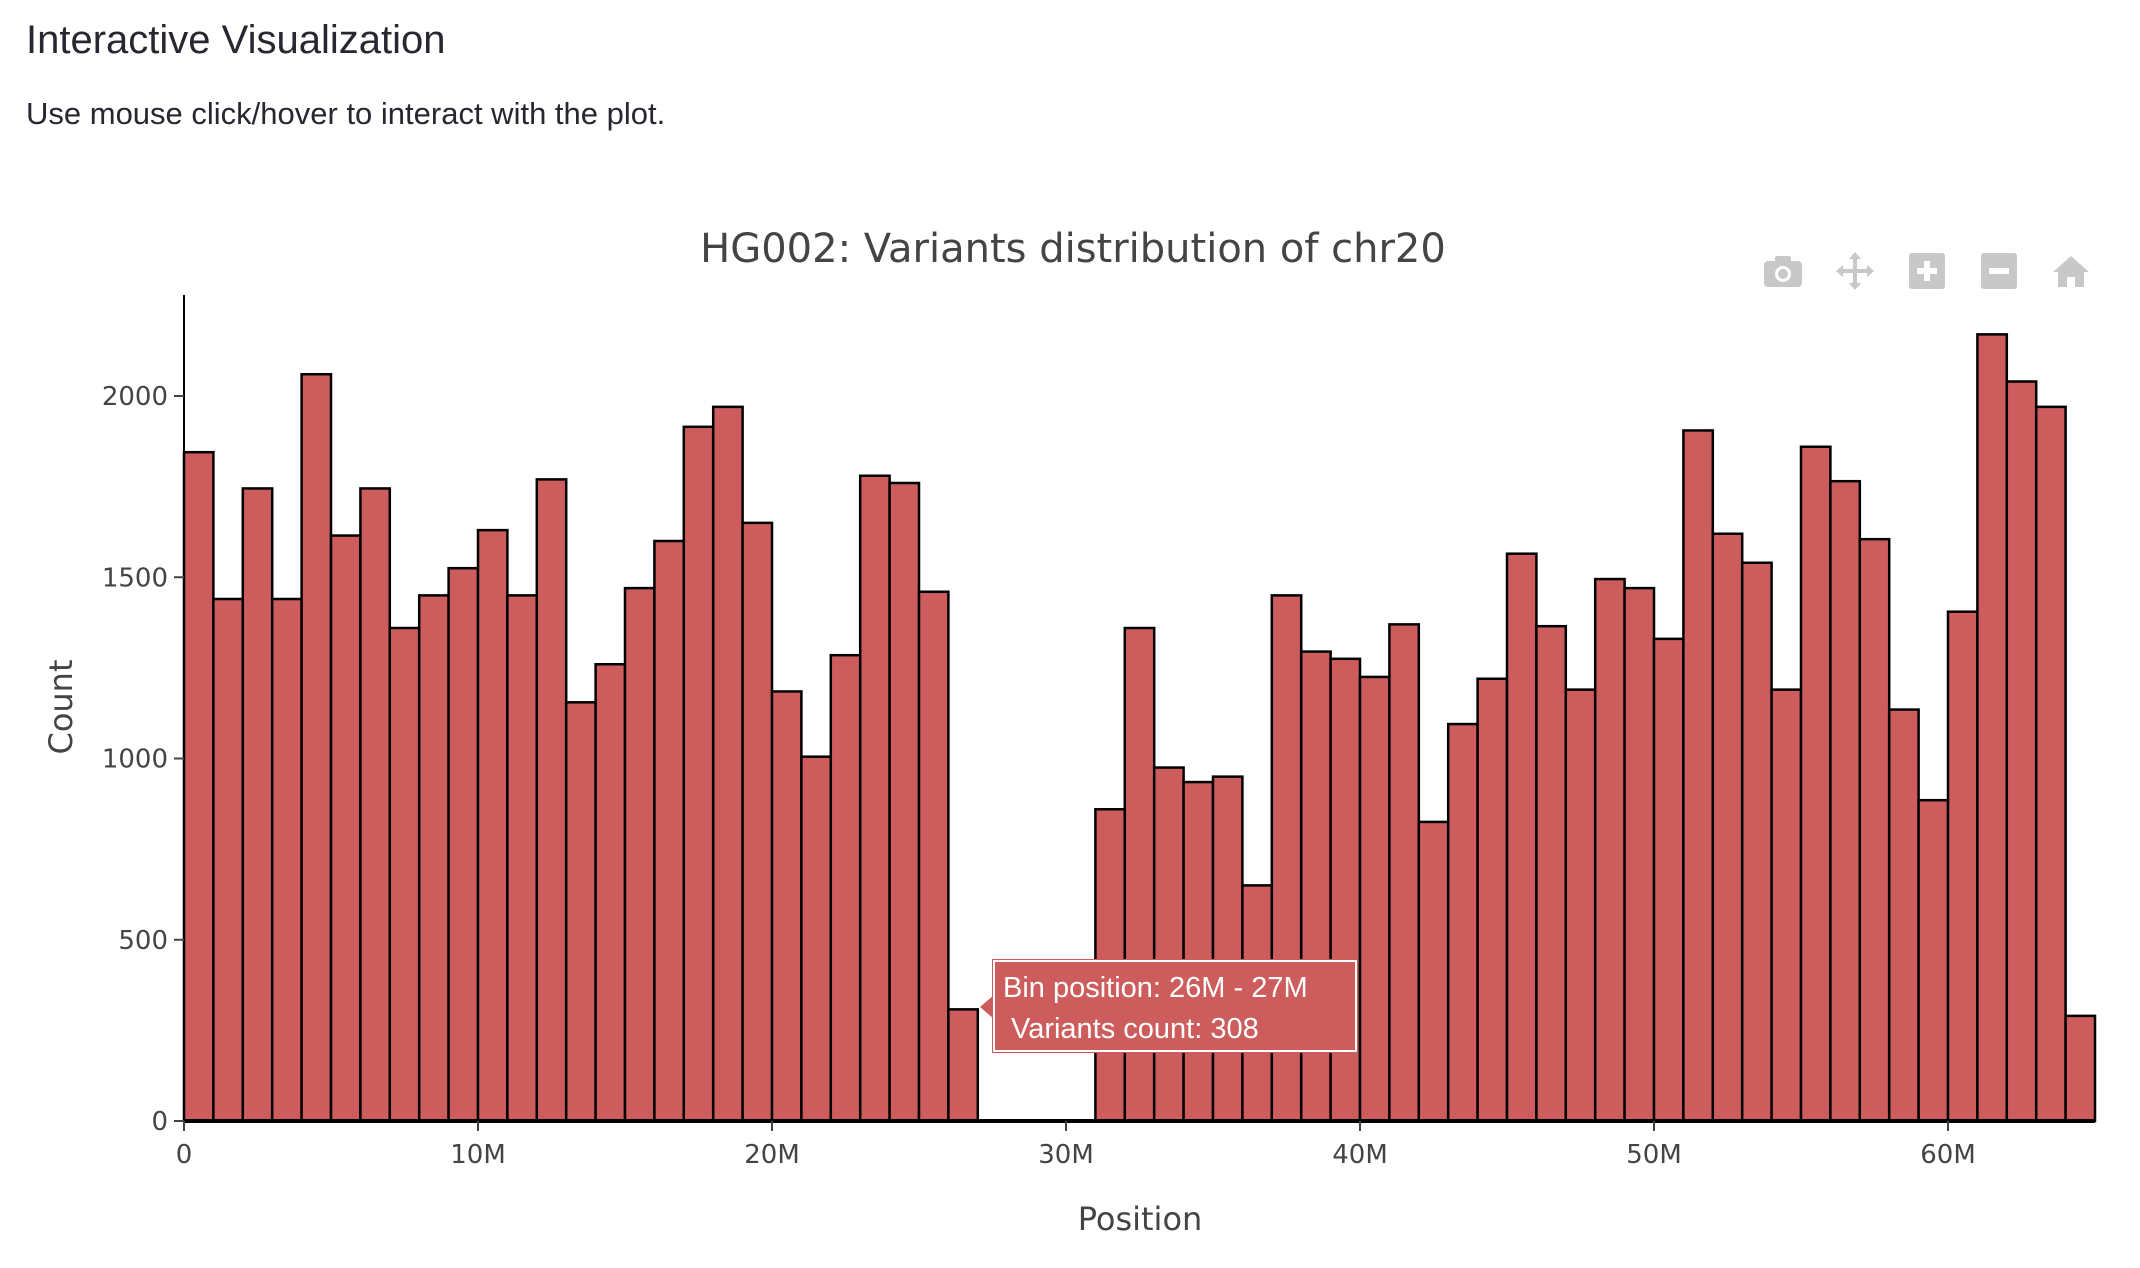  What do you see at coordinates (143, 941) in the screenshot?
I see `y-tick-label: 500` at bounding box center [143, 941].